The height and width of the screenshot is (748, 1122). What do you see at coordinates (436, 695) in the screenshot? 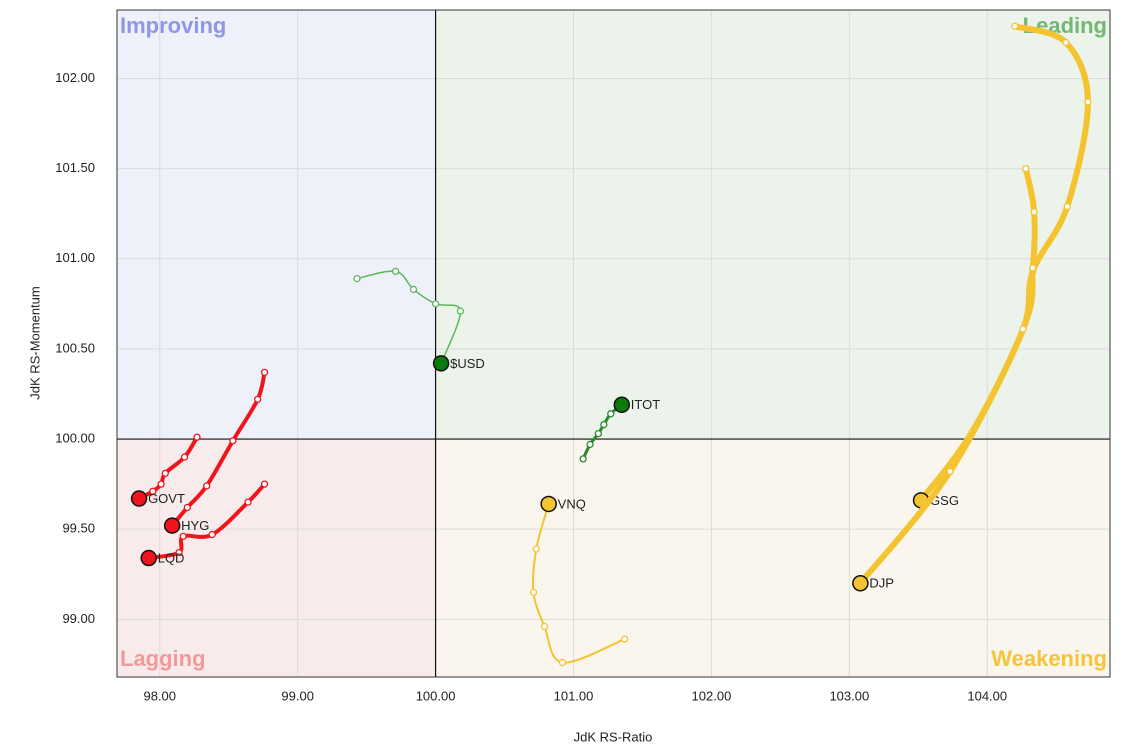
I see `x-tick-label: 100.00` at bounding box center [436, 695].